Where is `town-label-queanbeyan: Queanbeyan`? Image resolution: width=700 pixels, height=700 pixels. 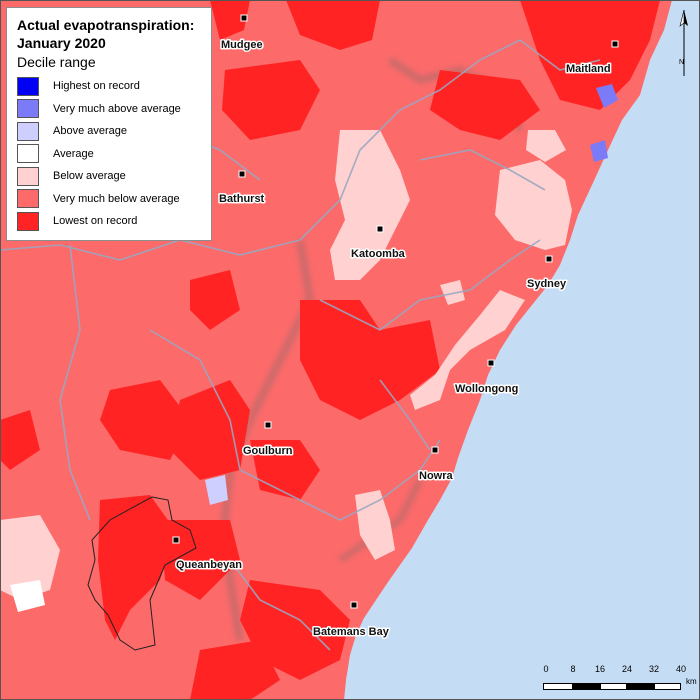 town-label-queanbeyan: Queanbeyan is located at coordinates (209, 565).